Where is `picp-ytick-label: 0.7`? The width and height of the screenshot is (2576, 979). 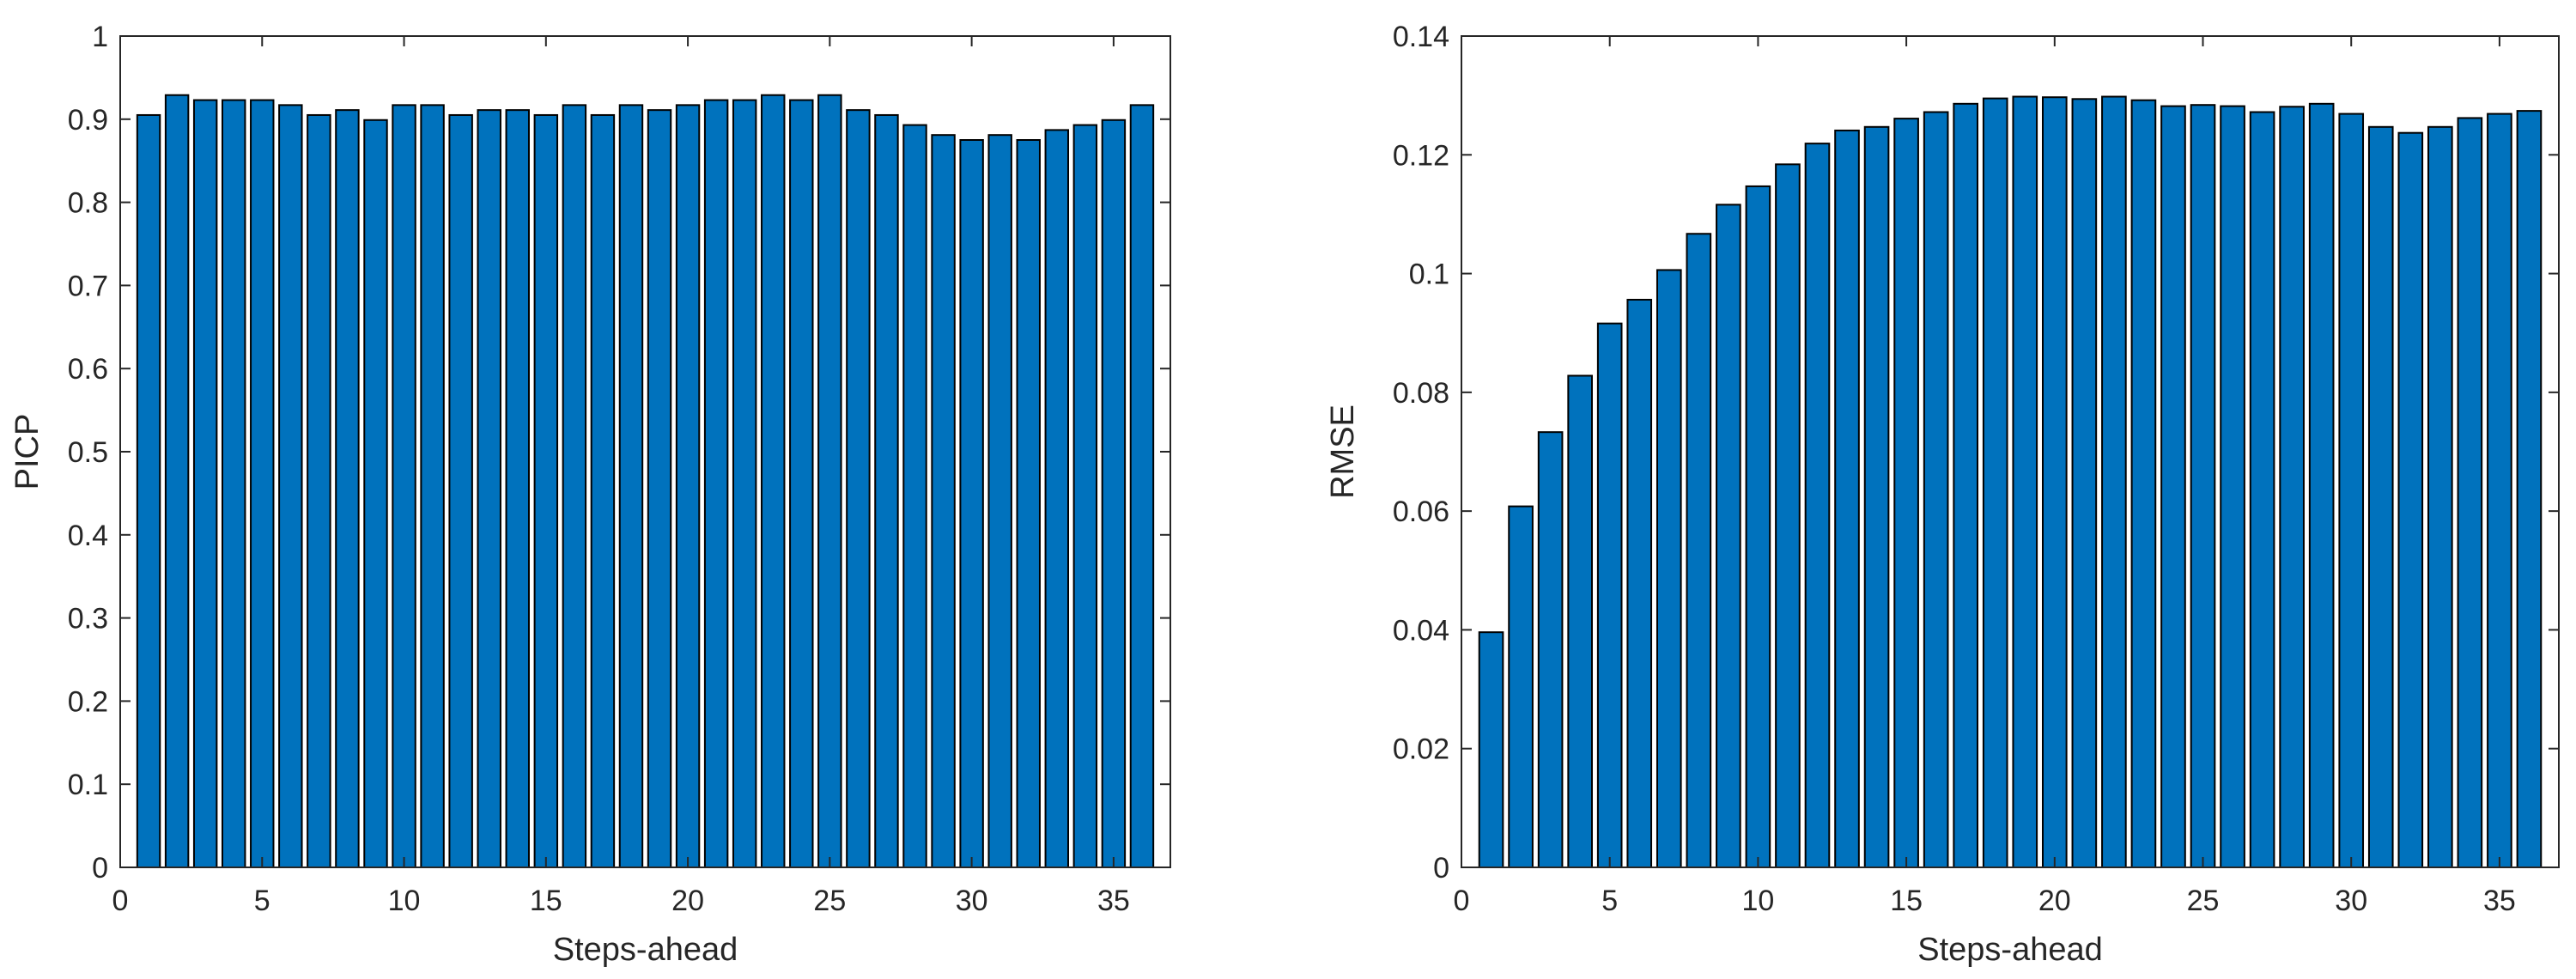 picp-ytick-label: 0.7 is located at coordinates (88, 286).